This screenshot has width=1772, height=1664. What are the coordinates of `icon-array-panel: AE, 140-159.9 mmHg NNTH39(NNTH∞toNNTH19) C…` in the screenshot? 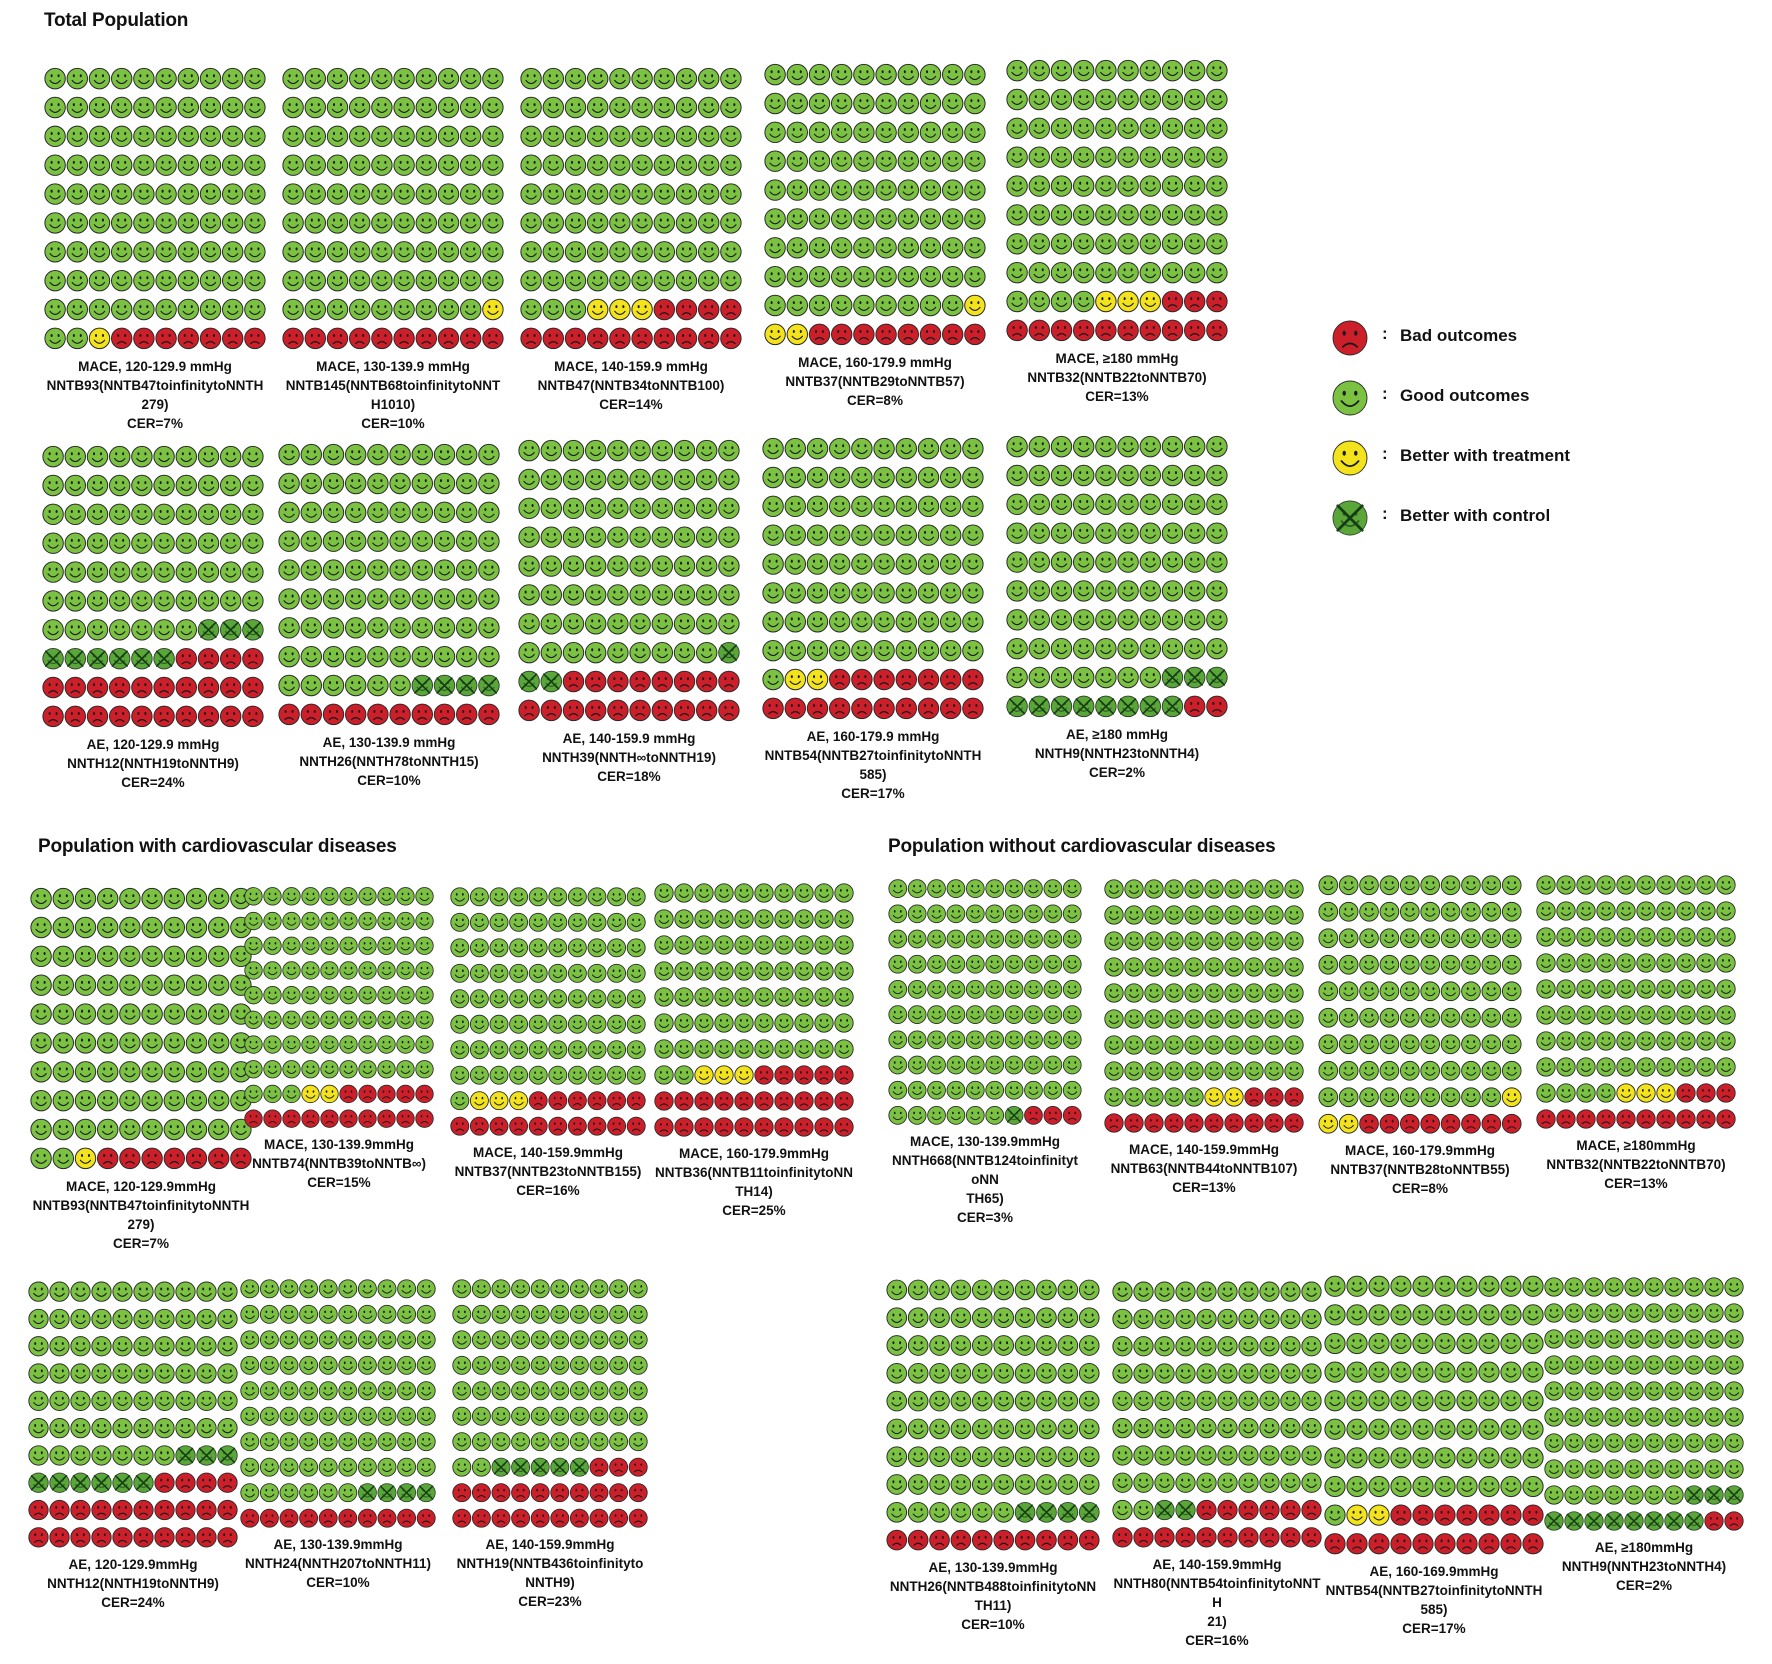 It's located at (629, 611).